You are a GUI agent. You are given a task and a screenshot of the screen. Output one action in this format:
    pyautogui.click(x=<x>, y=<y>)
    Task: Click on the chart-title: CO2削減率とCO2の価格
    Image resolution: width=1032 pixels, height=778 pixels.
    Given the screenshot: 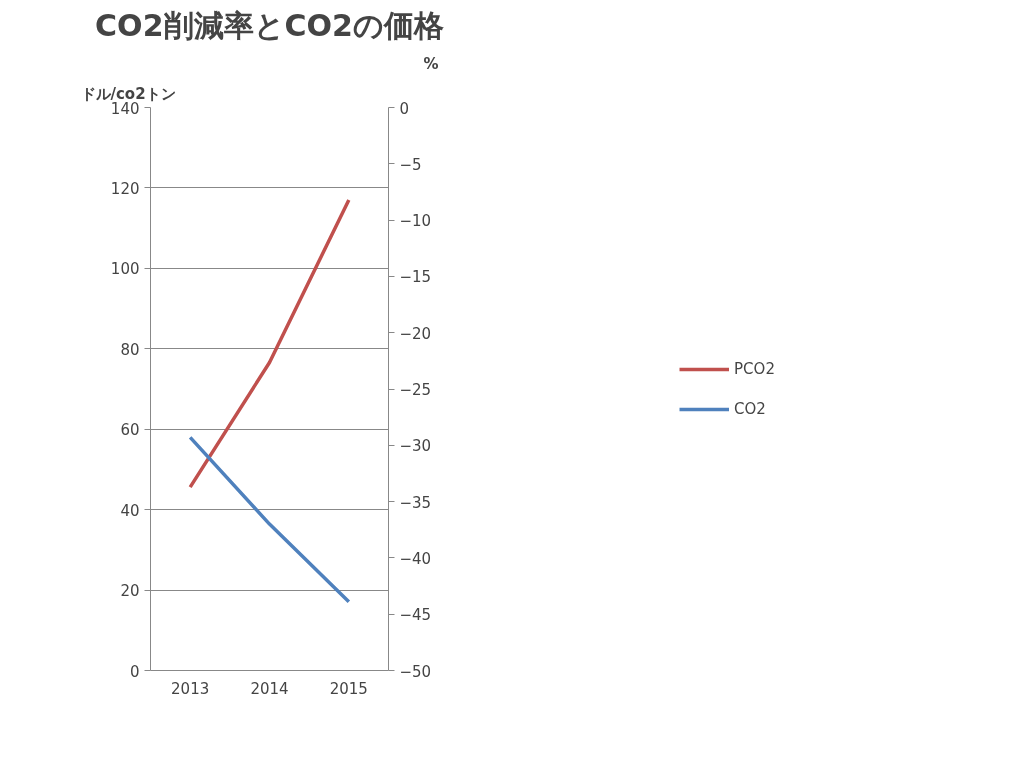 What is the action you would take?
    pyautogui.click(x=269, y=25)
    